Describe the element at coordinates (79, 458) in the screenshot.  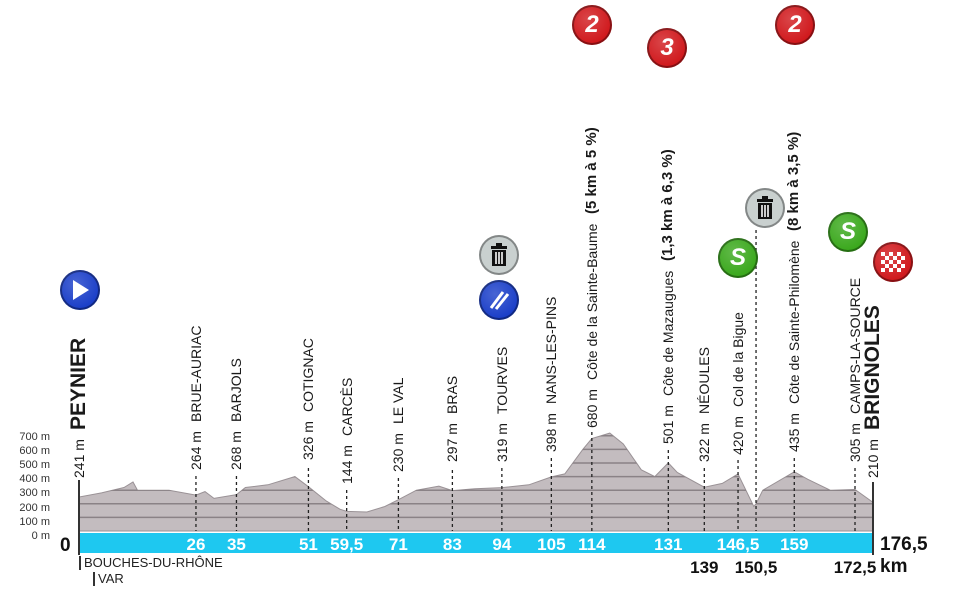
I see `waypoint-altitude: 241 m` at that location.